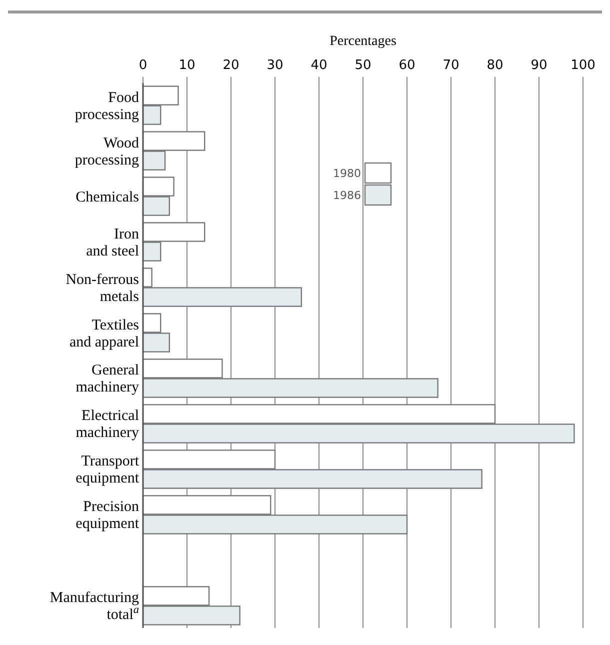 Image resolution: width=610 pixels, height=645 pixels. I want to click on y-tick-label: General machinery, so click(108, 379).